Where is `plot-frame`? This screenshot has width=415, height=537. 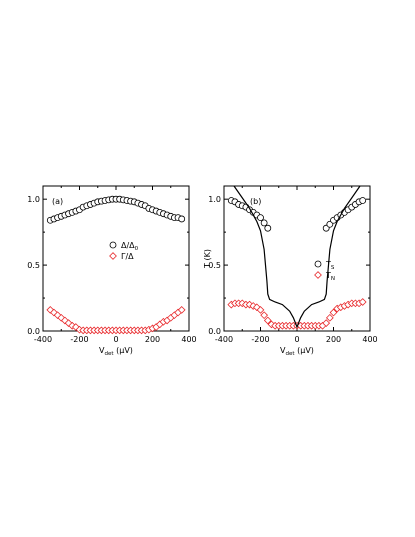
plot-frame is located at coordinates (116, 258).